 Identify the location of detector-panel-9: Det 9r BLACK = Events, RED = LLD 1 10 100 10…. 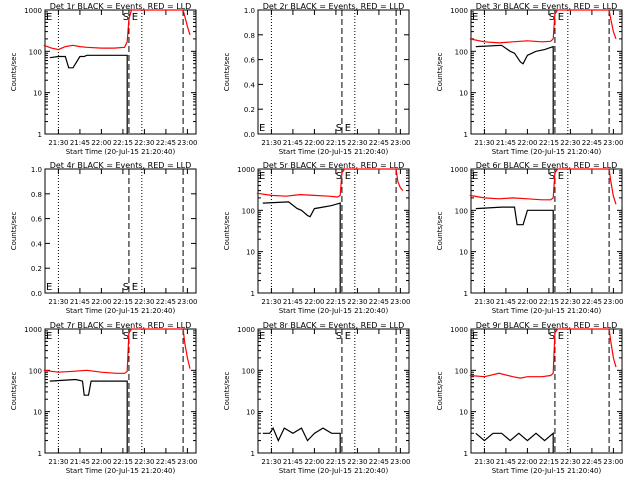
(529, 398).